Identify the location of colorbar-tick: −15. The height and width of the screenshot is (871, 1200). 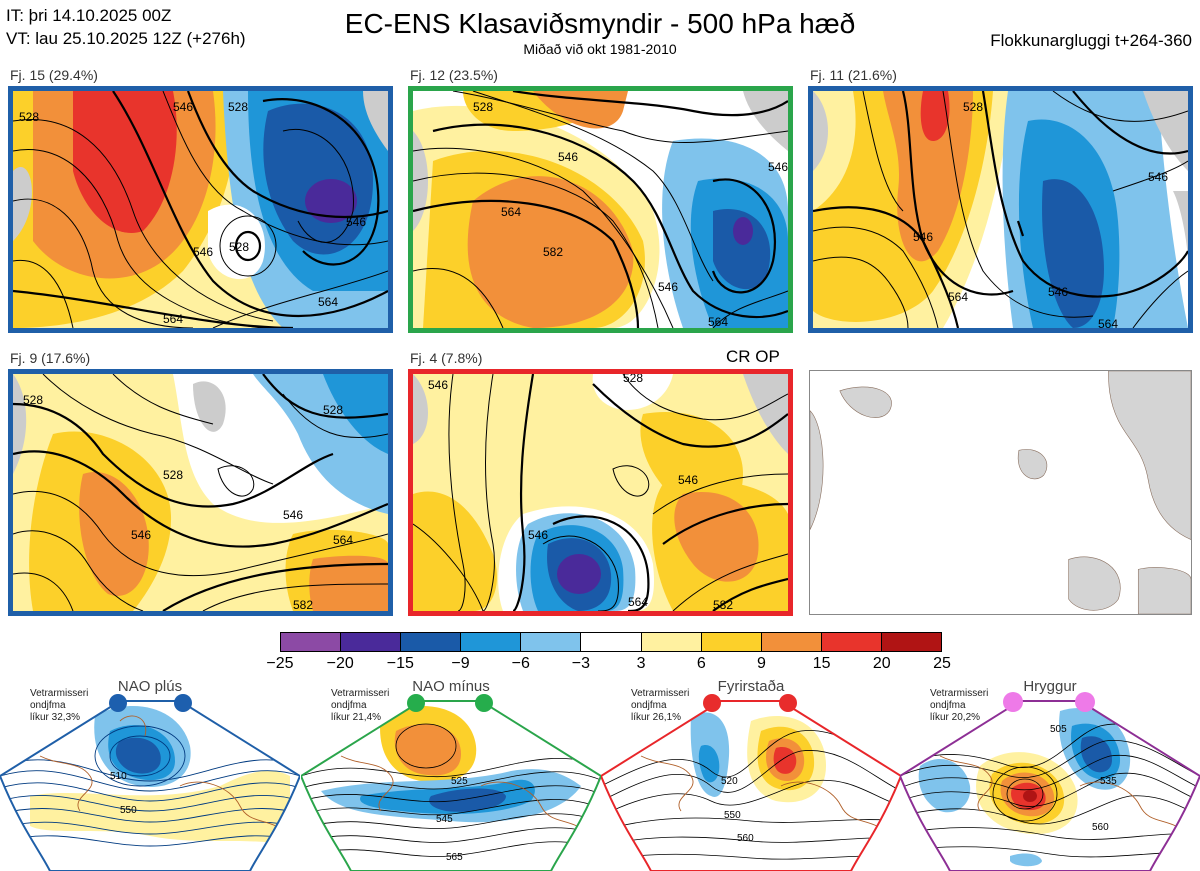
(400, 663).